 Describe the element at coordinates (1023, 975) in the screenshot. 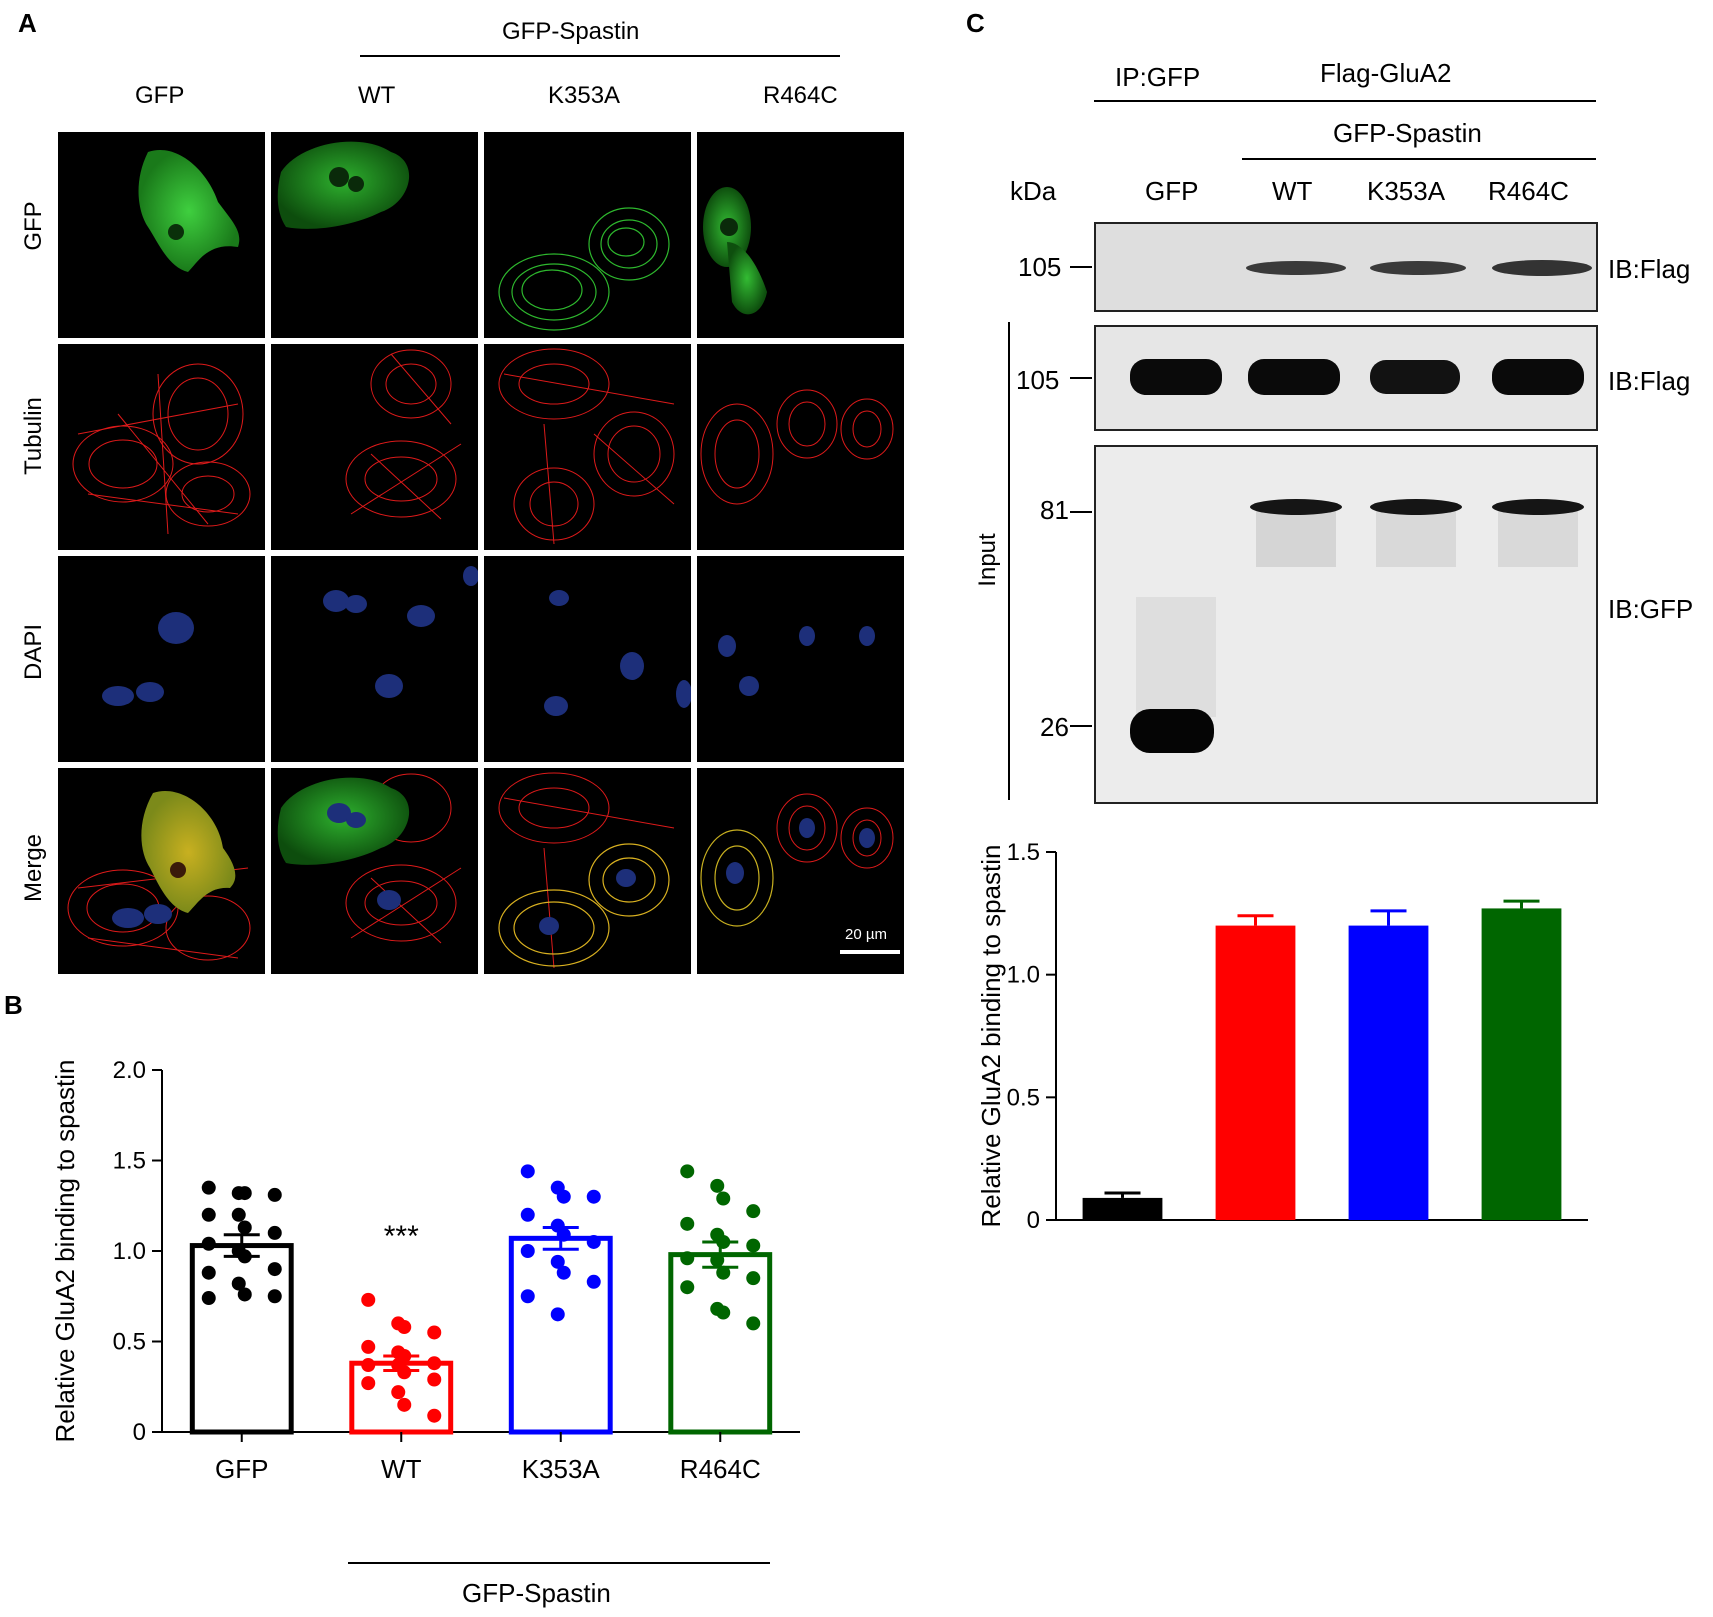

I see `chart-c-ytick-label: 1.0` at that location.